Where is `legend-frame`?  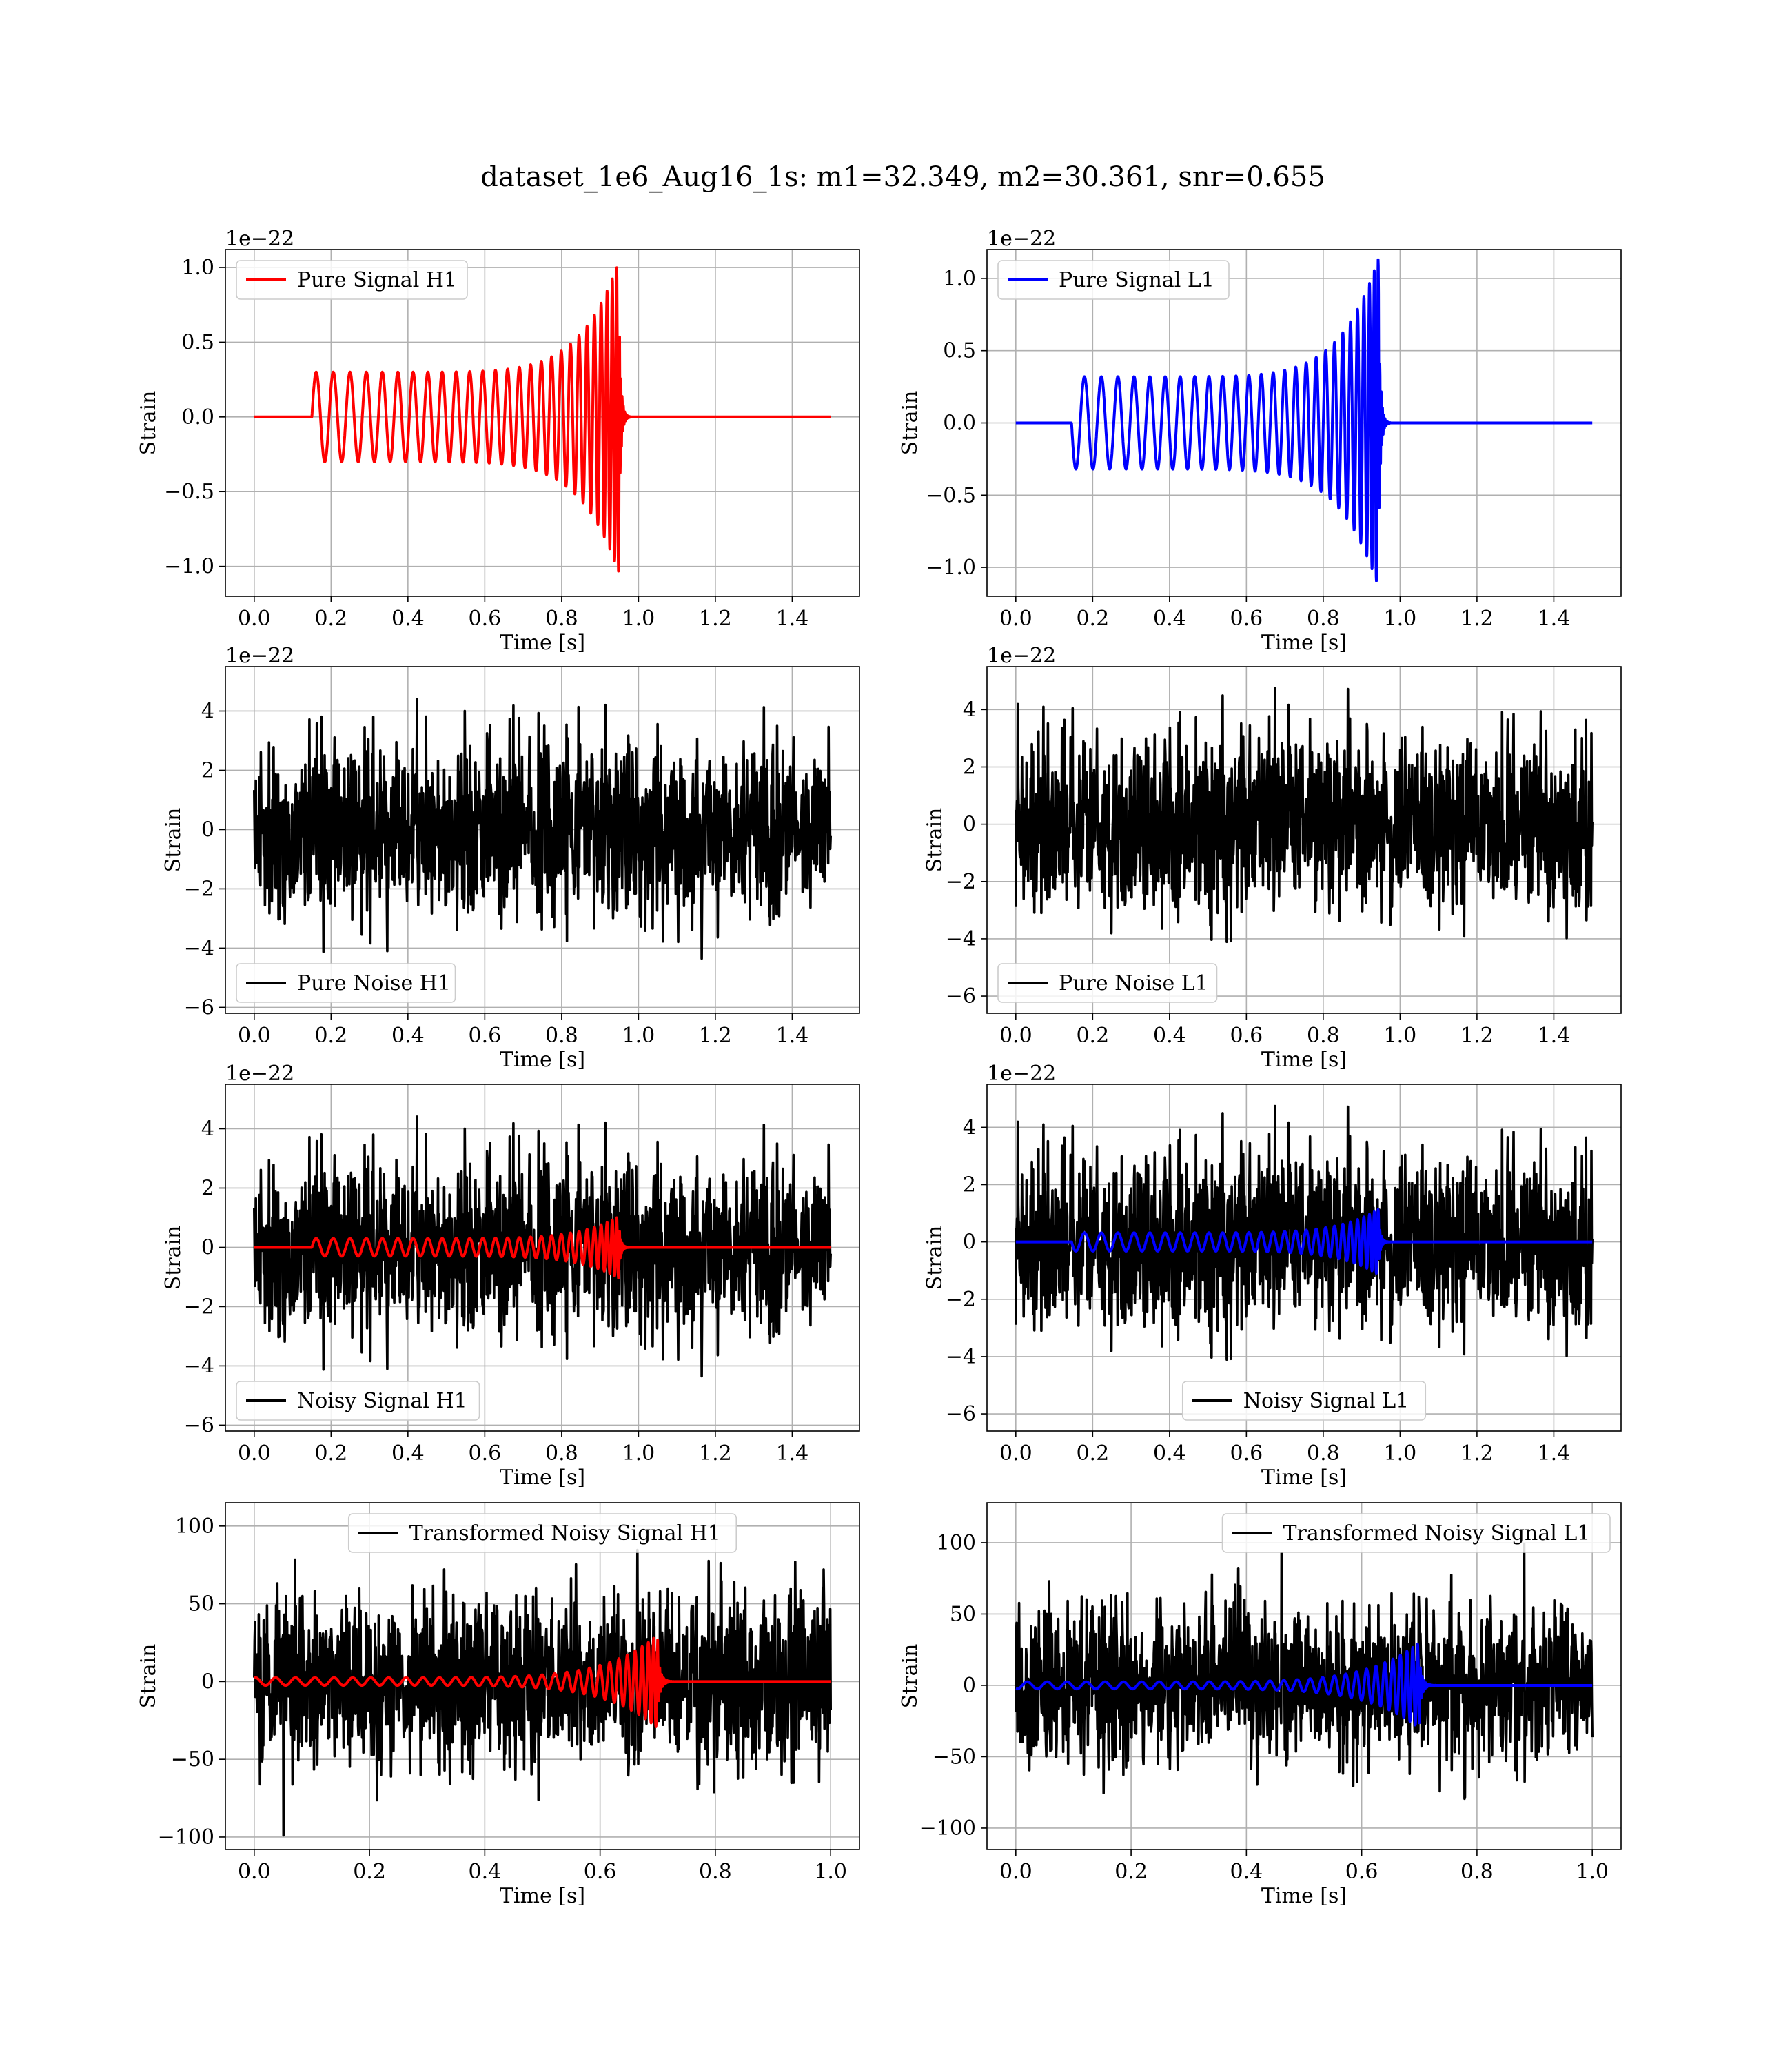
legend-frame is located at coordinates (346, 983).